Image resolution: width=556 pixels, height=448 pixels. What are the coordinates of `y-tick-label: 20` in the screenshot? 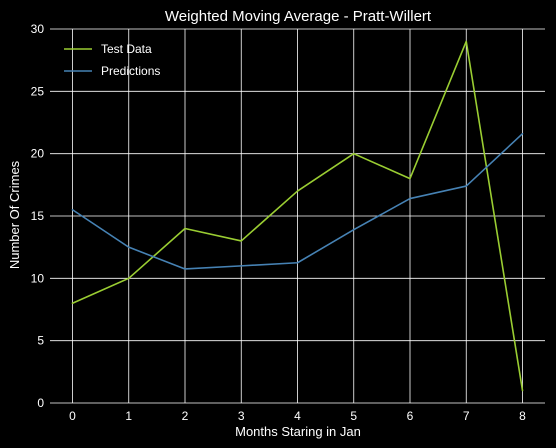 It's located at (38, 154).